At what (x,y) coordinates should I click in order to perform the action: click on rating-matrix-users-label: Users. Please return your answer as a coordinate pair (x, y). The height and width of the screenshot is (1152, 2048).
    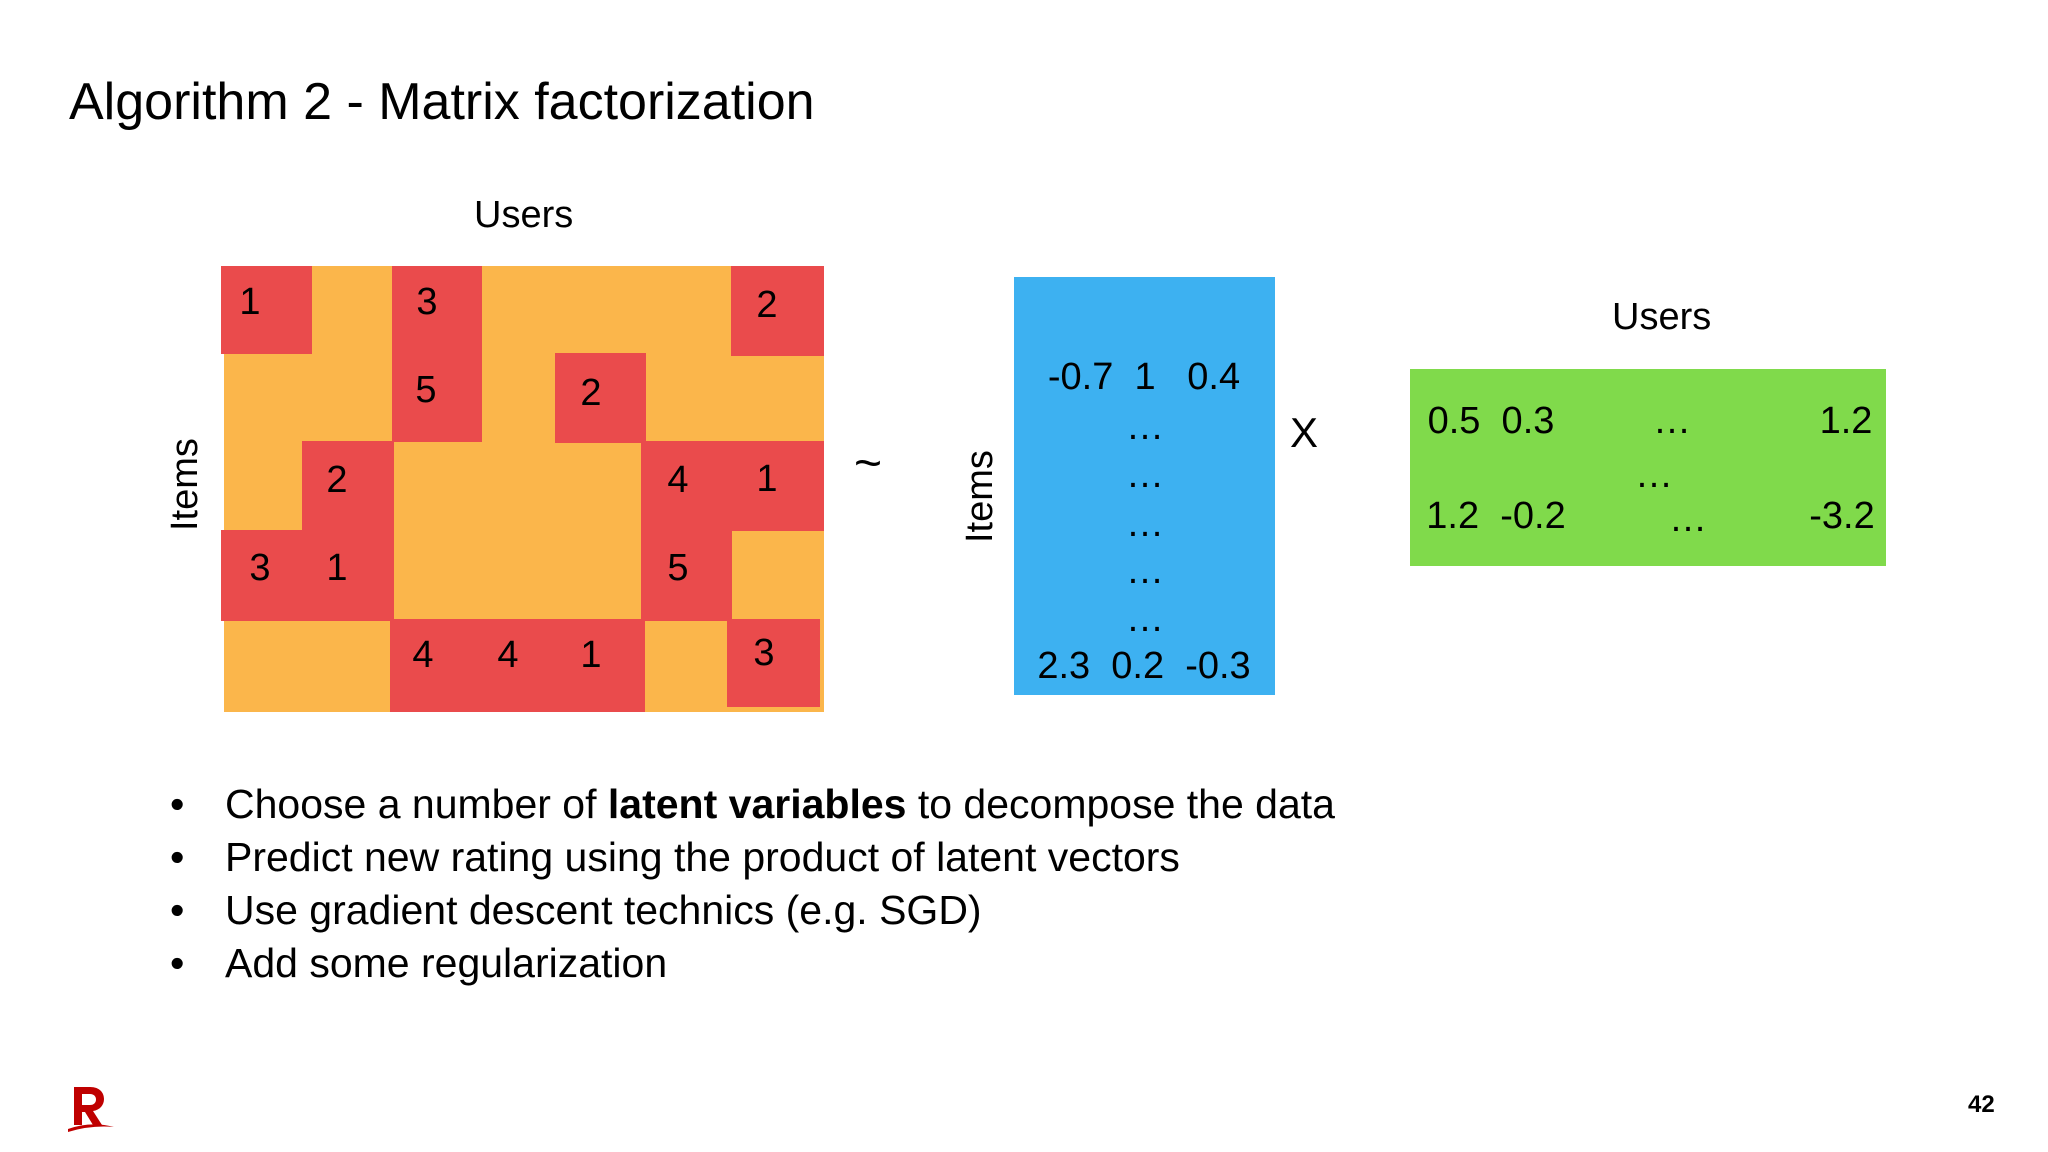
    Looking at the image, I should click on (524, 215).